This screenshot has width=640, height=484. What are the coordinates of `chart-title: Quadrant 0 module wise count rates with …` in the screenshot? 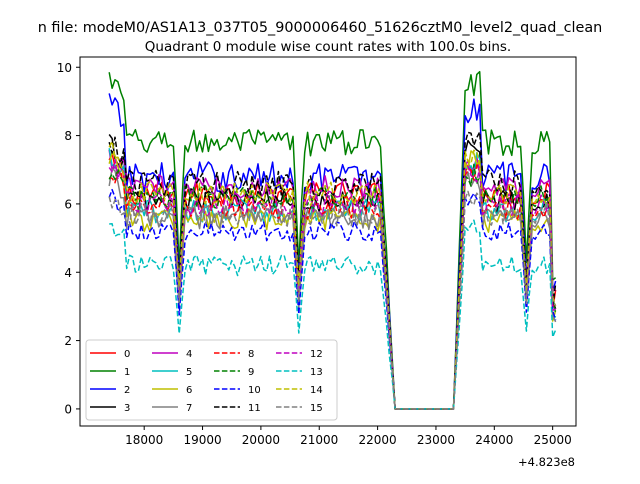 It's located at (328, 47).